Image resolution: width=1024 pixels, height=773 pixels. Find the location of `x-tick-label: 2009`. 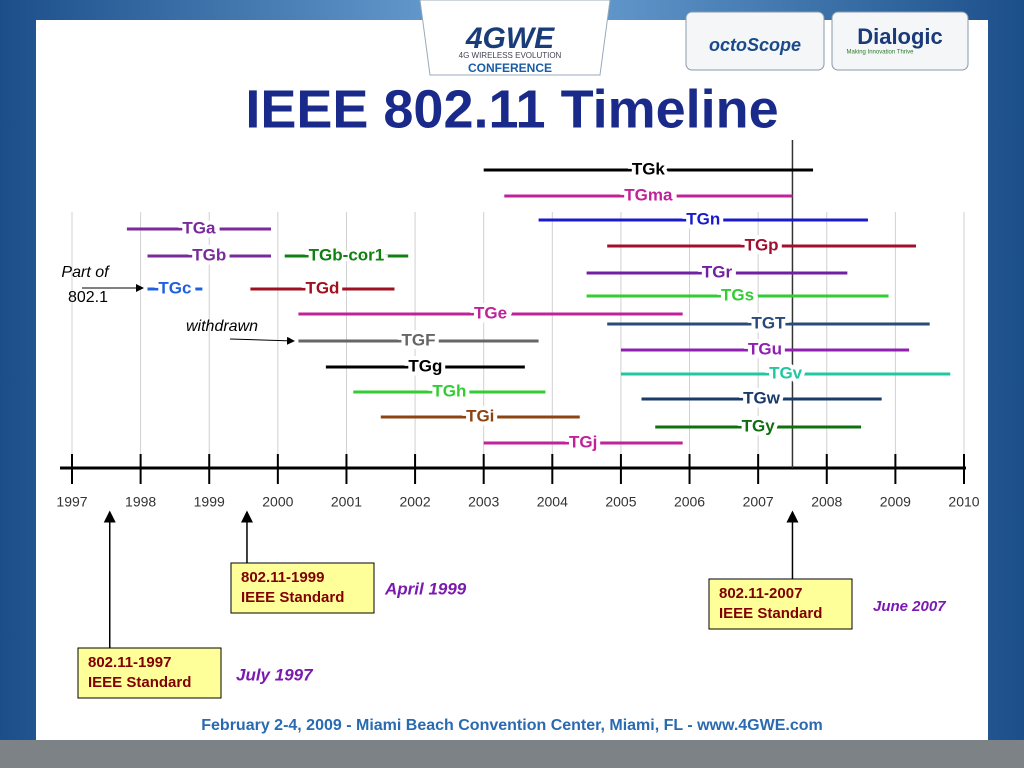

x-tick-label: 2009 is located at coordinates (895, 502).